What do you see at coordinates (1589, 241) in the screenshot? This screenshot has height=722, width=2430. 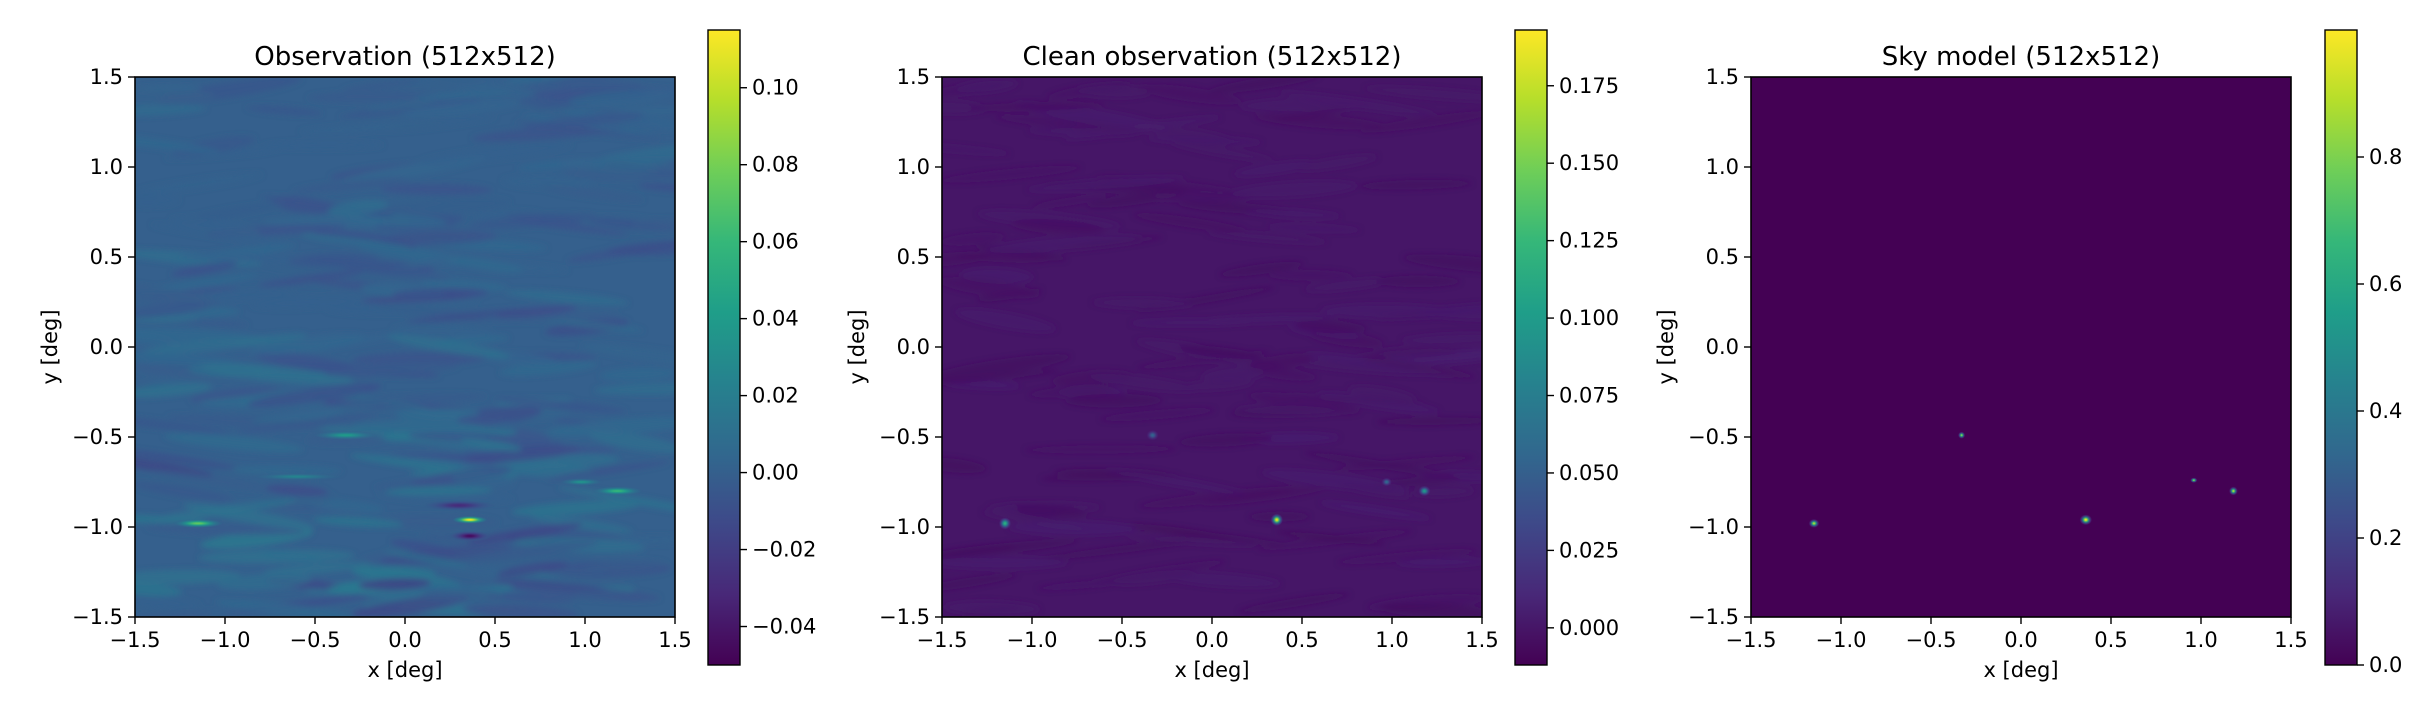 I see `colorbar-tick-label: 0.125` at bounding box center [1589, 241].